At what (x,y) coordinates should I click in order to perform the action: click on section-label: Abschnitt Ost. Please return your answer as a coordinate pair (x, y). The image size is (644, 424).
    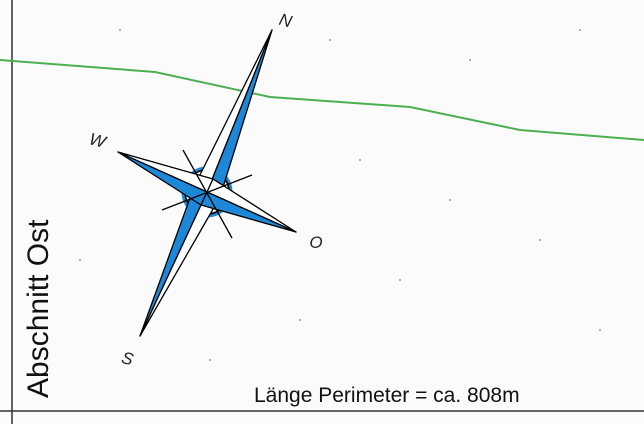
    Looking at the image, I should click on (38, 308).